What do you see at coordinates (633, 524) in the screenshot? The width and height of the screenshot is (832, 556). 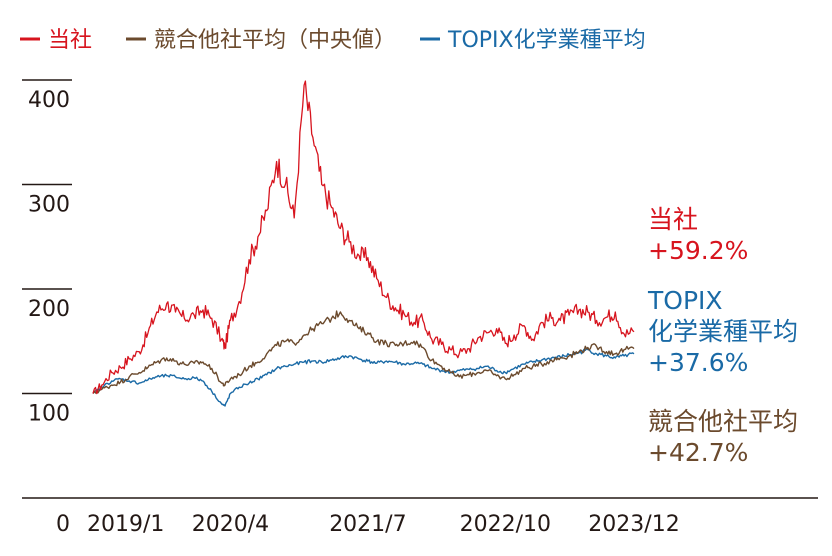 I see `x-tick-label-4: 2023/12` at bounding box center [633, 524].